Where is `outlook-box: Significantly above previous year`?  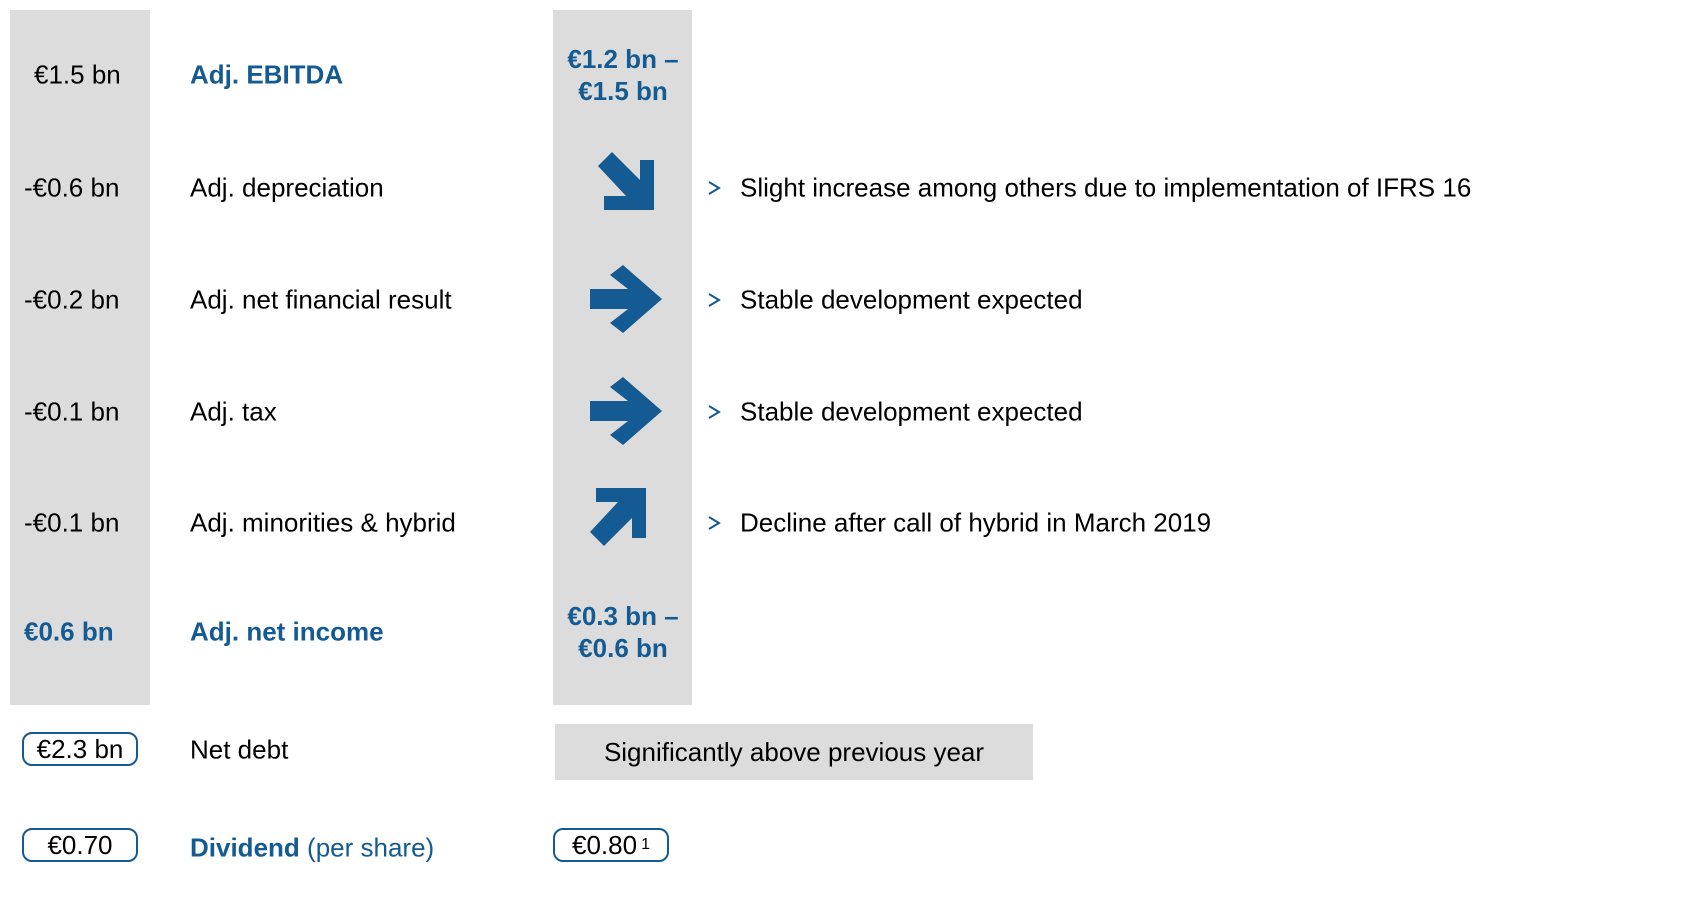 outlook-box: Significantly above previous year is located at coordinates (794, 752).